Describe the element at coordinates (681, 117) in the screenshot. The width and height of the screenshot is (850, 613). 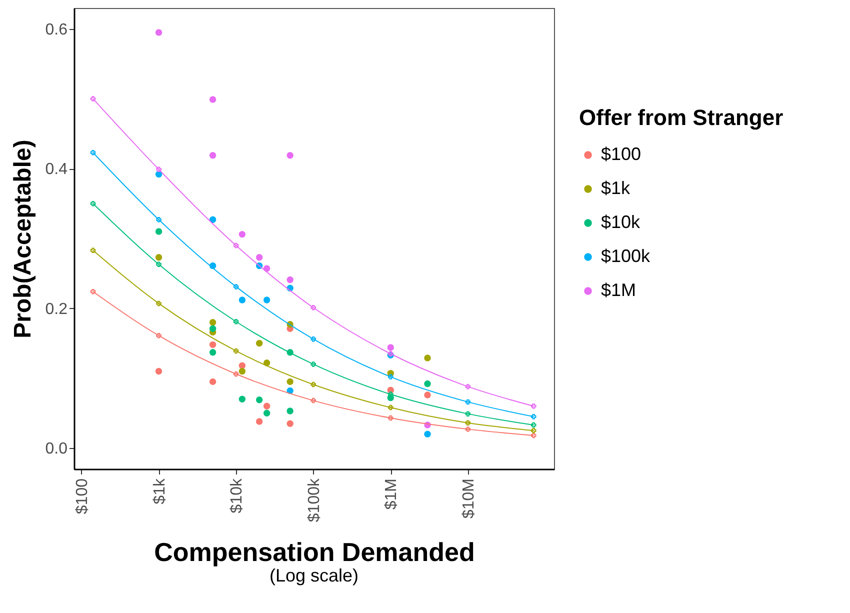
I see `legend-title: Offer from Stranger` at that location.